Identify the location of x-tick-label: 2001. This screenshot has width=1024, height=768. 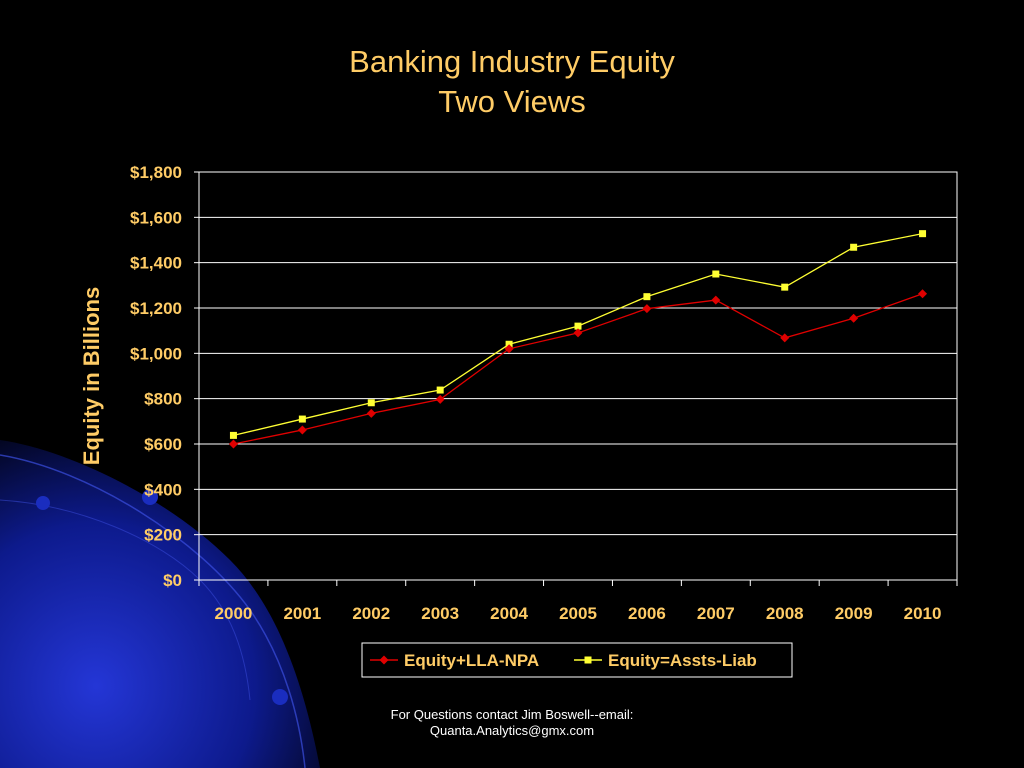
(302, 613).